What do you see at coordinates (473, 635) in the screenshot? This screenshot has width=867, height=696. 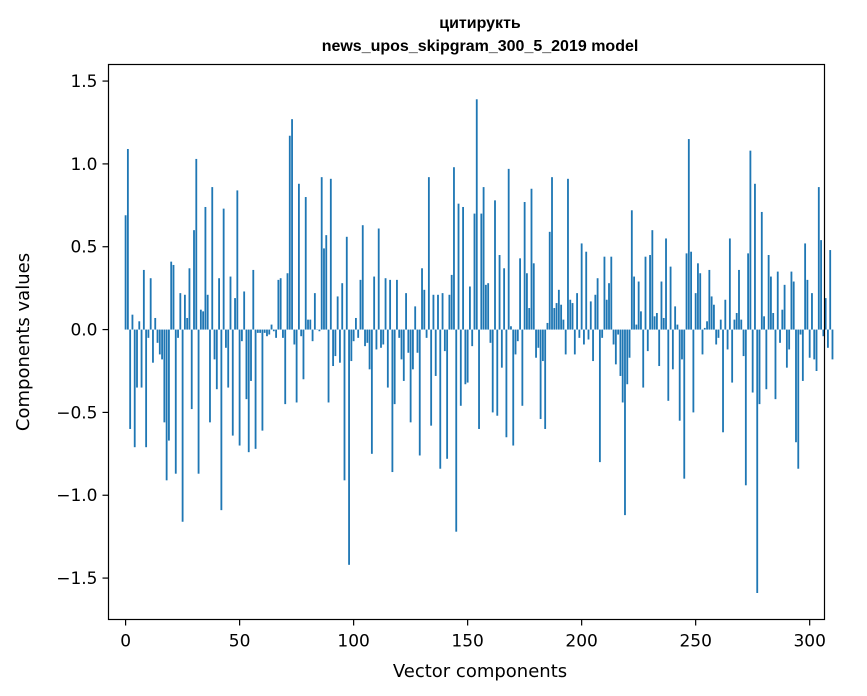 I see `x-ticks: 0 50 100 150 200 250 300` at bounding box center [473, 635].